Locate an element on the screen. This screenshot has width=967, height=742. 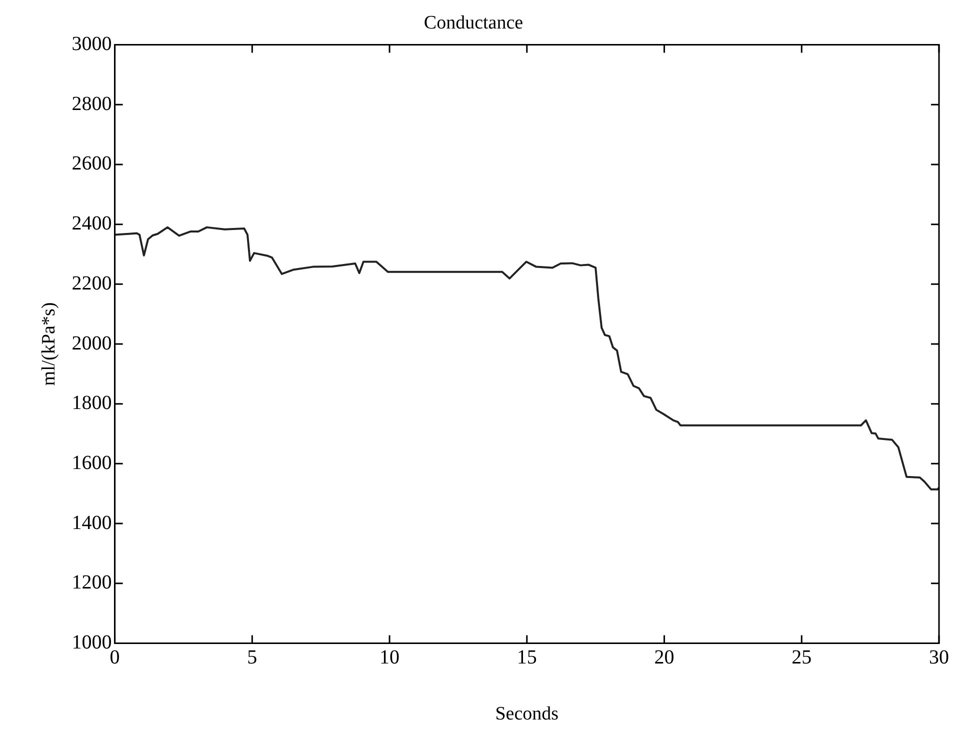
y-tick-label: 2600 is located at coordinates (92, 163).